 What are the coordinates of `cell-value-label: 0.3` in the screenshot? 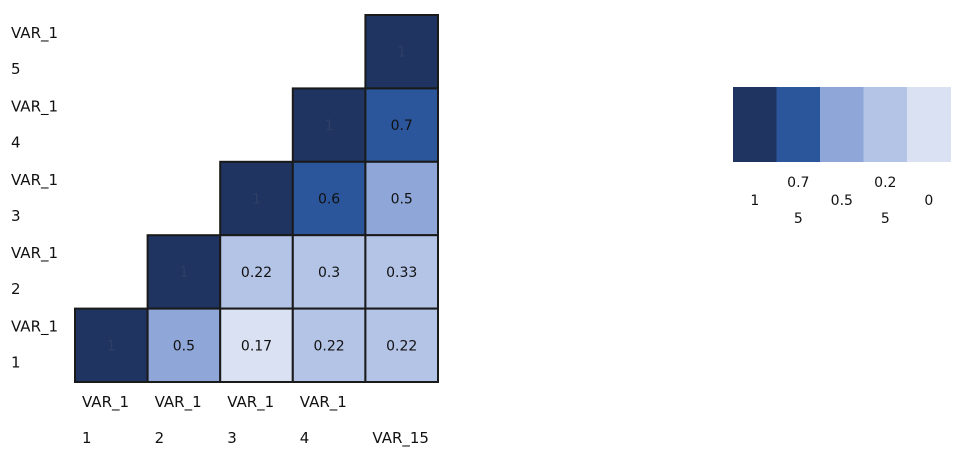 It's located at (329, 273).